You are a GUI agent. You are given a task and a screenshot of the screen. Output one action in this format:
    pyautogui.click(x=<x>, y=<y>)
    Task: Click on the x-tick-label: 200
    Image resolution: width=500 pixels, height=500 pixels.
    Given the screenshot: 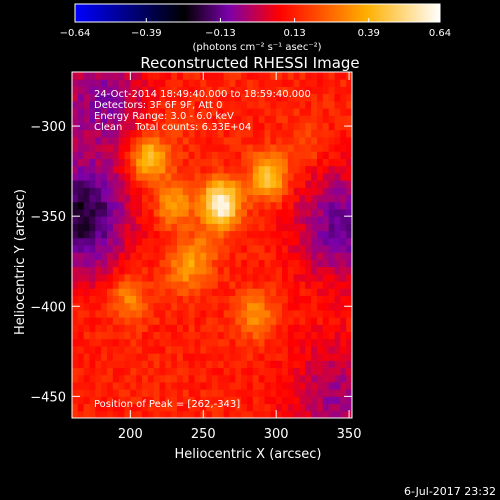 What is the action you would take?
    pyautogui.click(x=130, y=434)
    